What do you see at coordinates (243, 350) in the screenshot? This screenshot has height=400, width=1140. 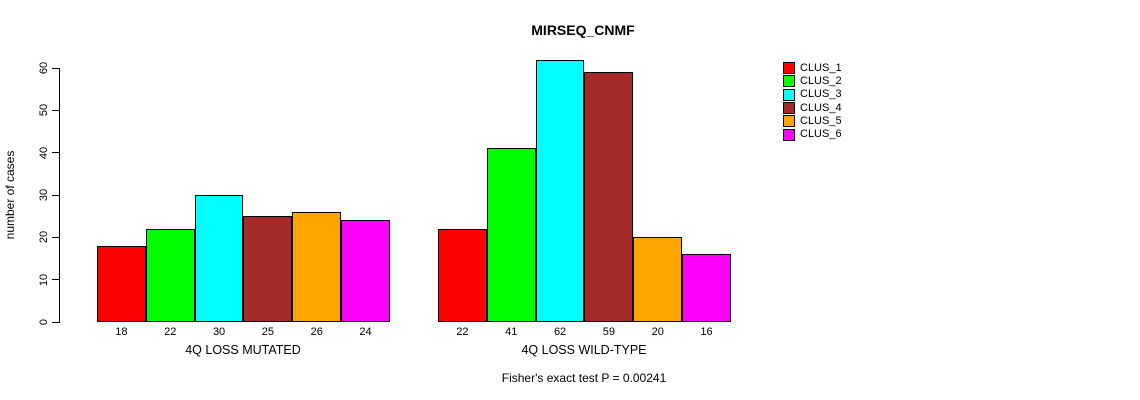 I see `group-label-mutated: 4Q LOSS MUTATED` at bounding box center [243, 350].